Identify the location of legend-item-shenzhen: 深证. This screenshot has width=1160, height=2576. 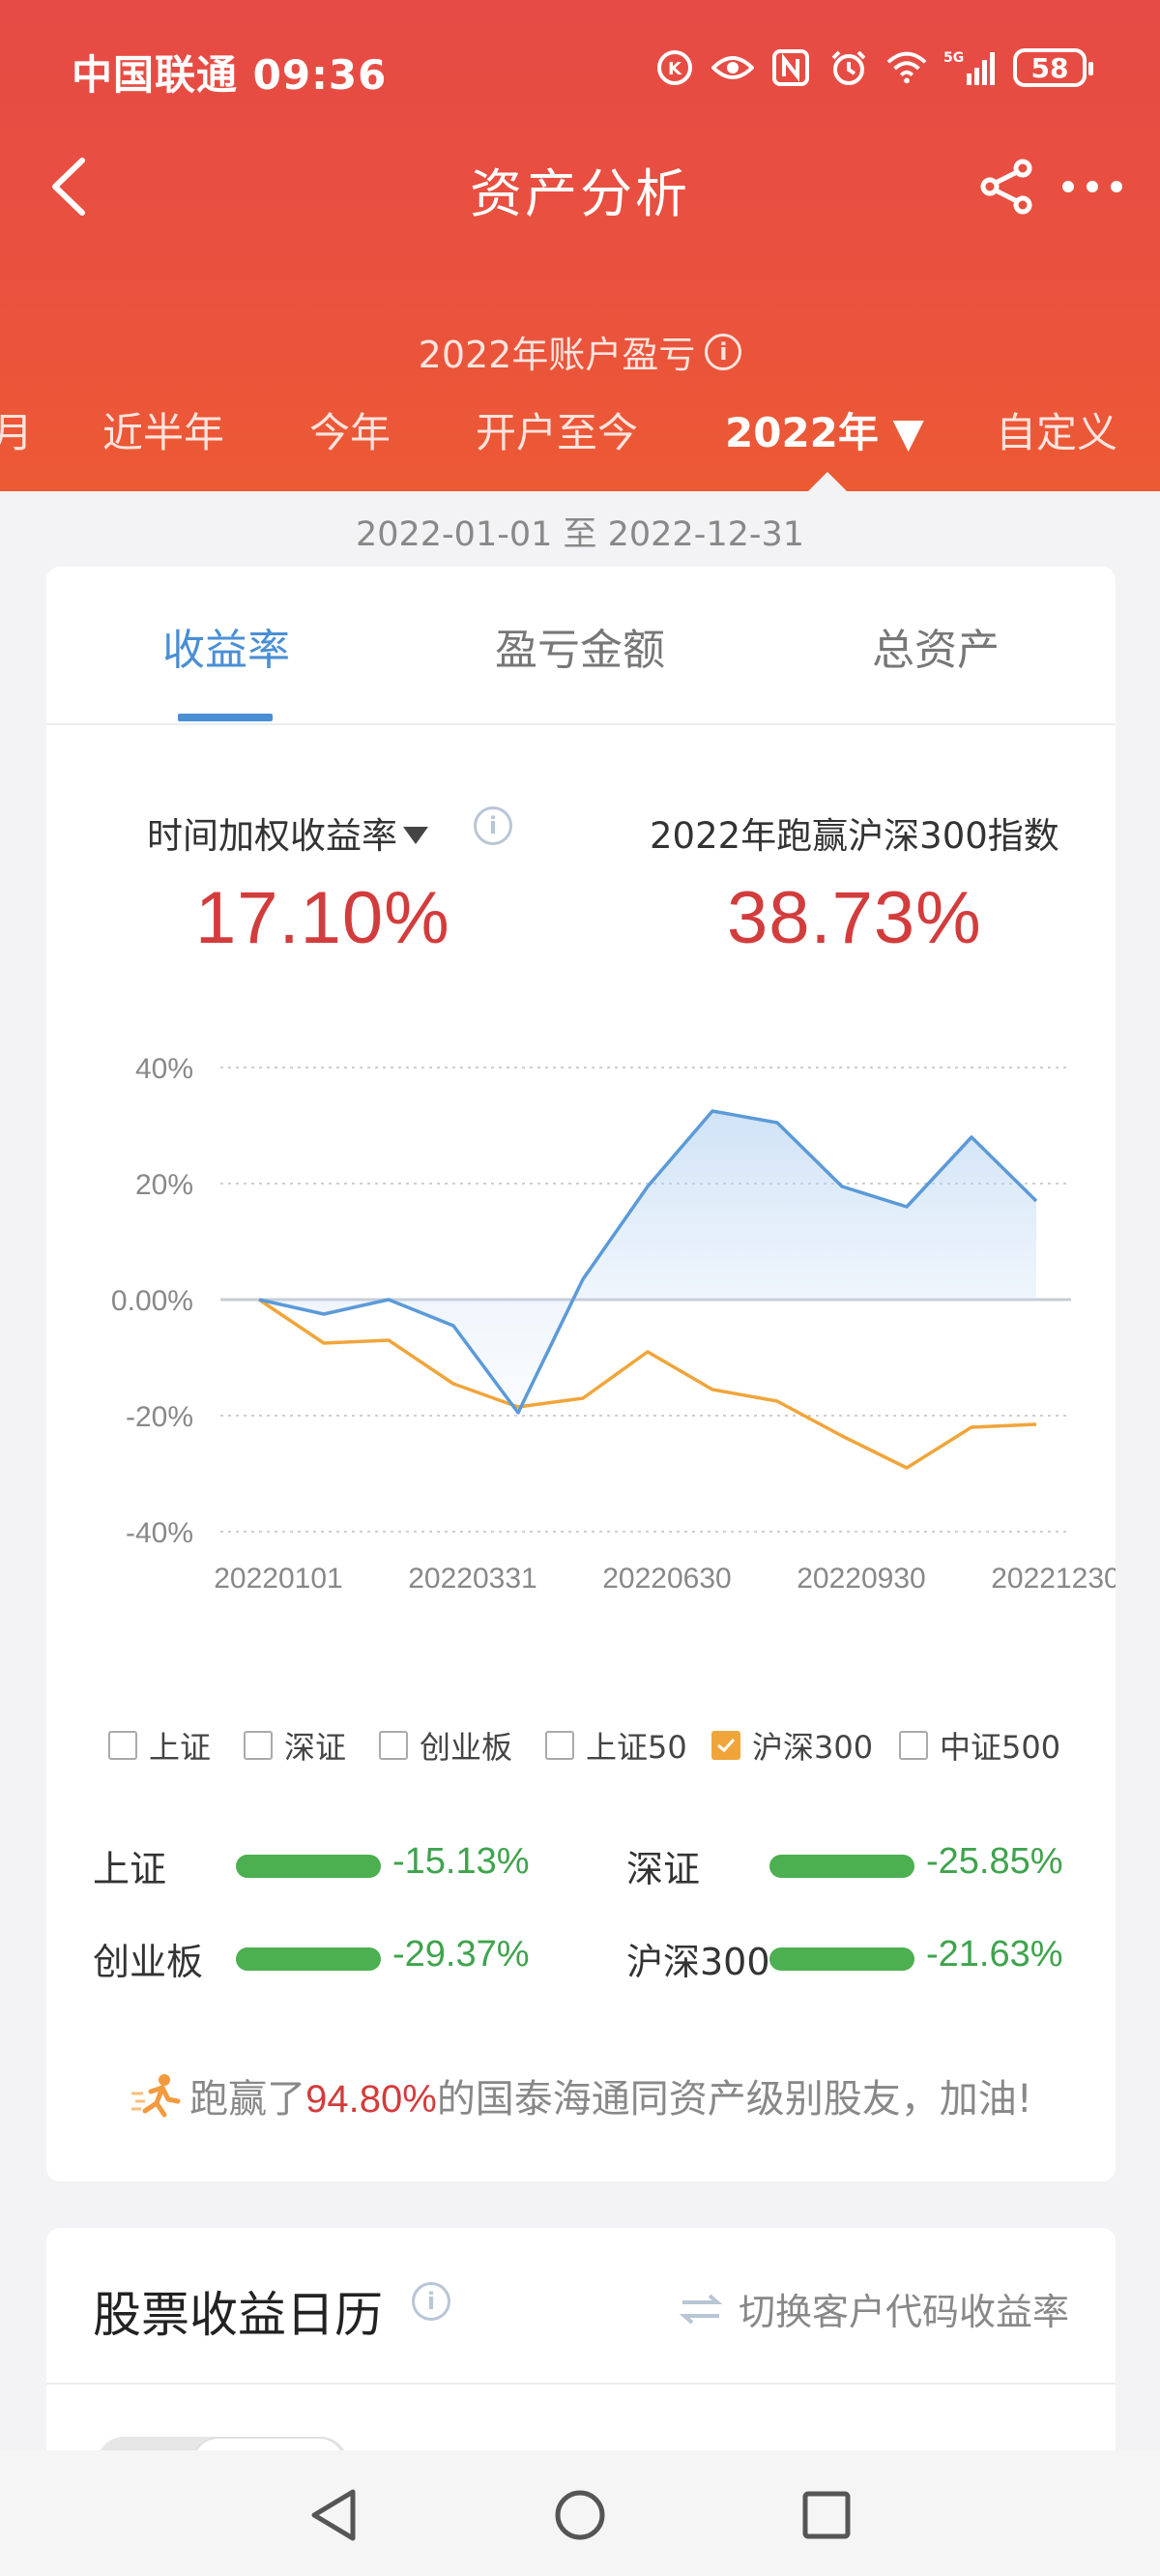
(295, 1745).